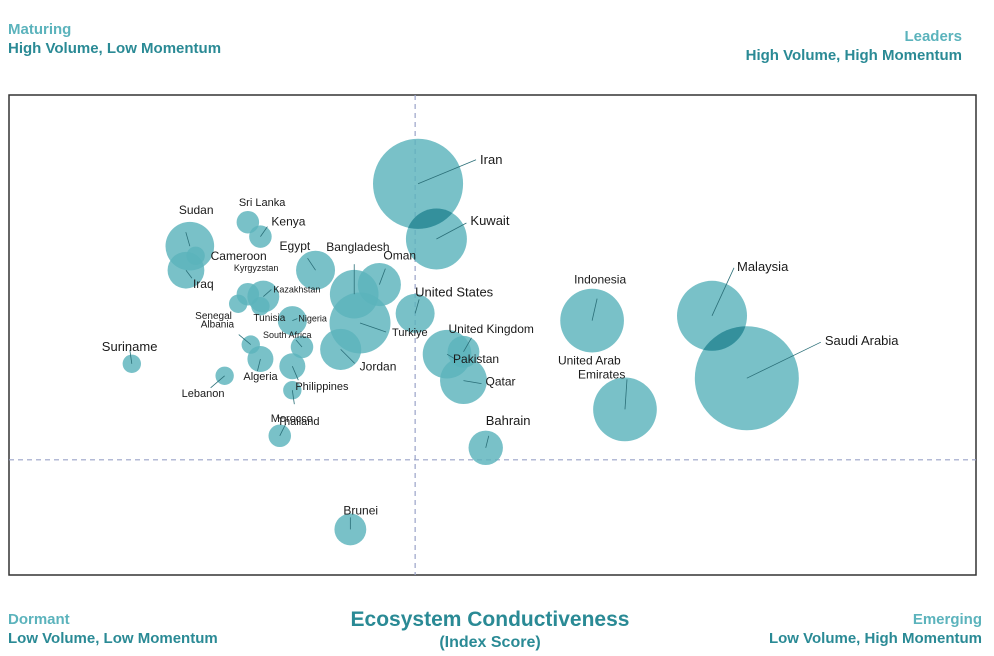  What do you see at coordinates (260, 306) in the screenshot?
I see `bubble-tunisia` at bounding box center [260, 306].